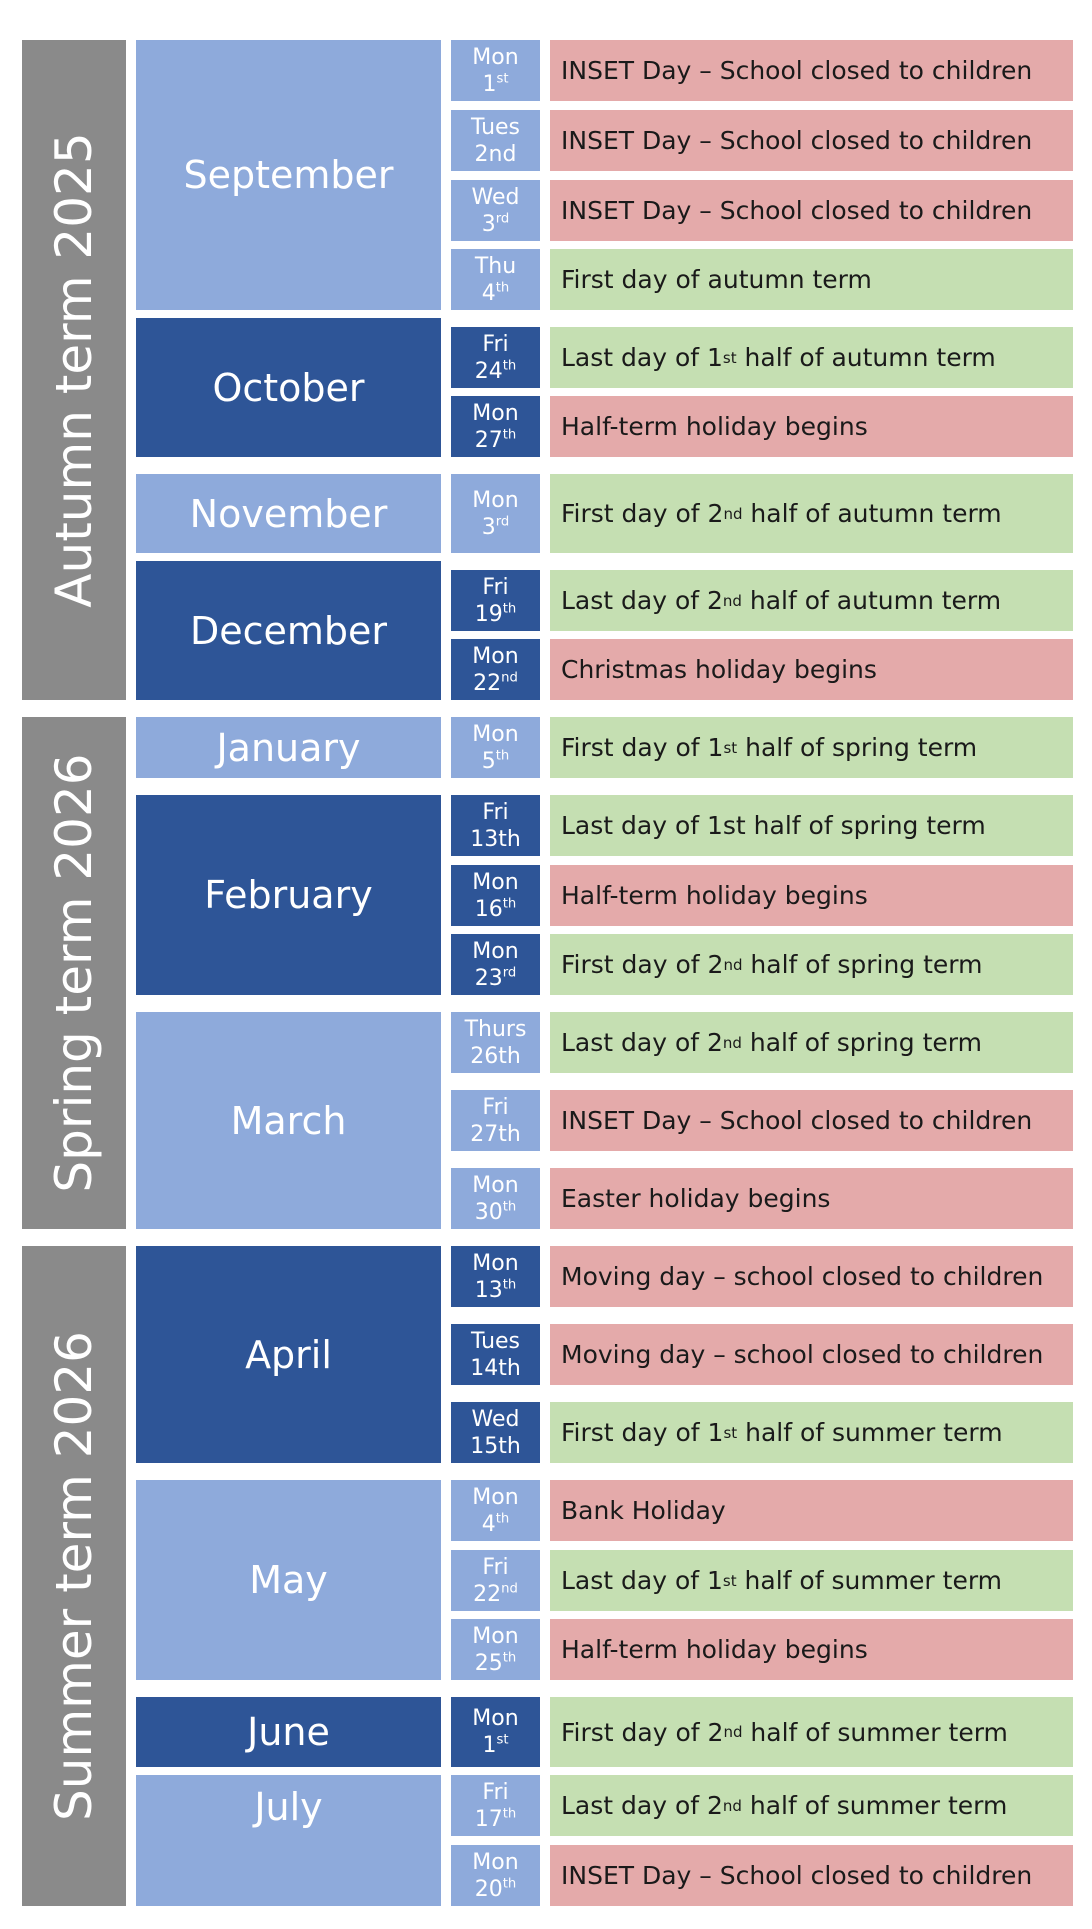 Image resolution: width=1092 pixels, height=1929 pixels. Describe the element at coordinates (502, 522) in the screenshot. I see `date-suffix: rd` at that location.